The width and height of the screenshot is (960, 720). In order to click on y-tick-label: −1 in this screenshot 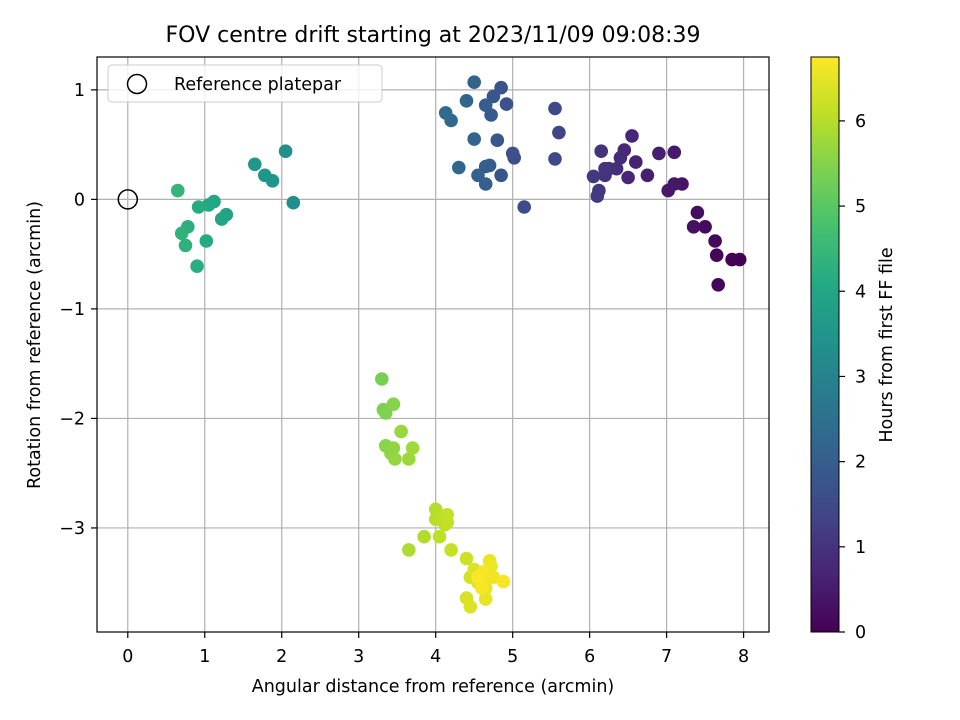, I will do `click(72, 310)`.